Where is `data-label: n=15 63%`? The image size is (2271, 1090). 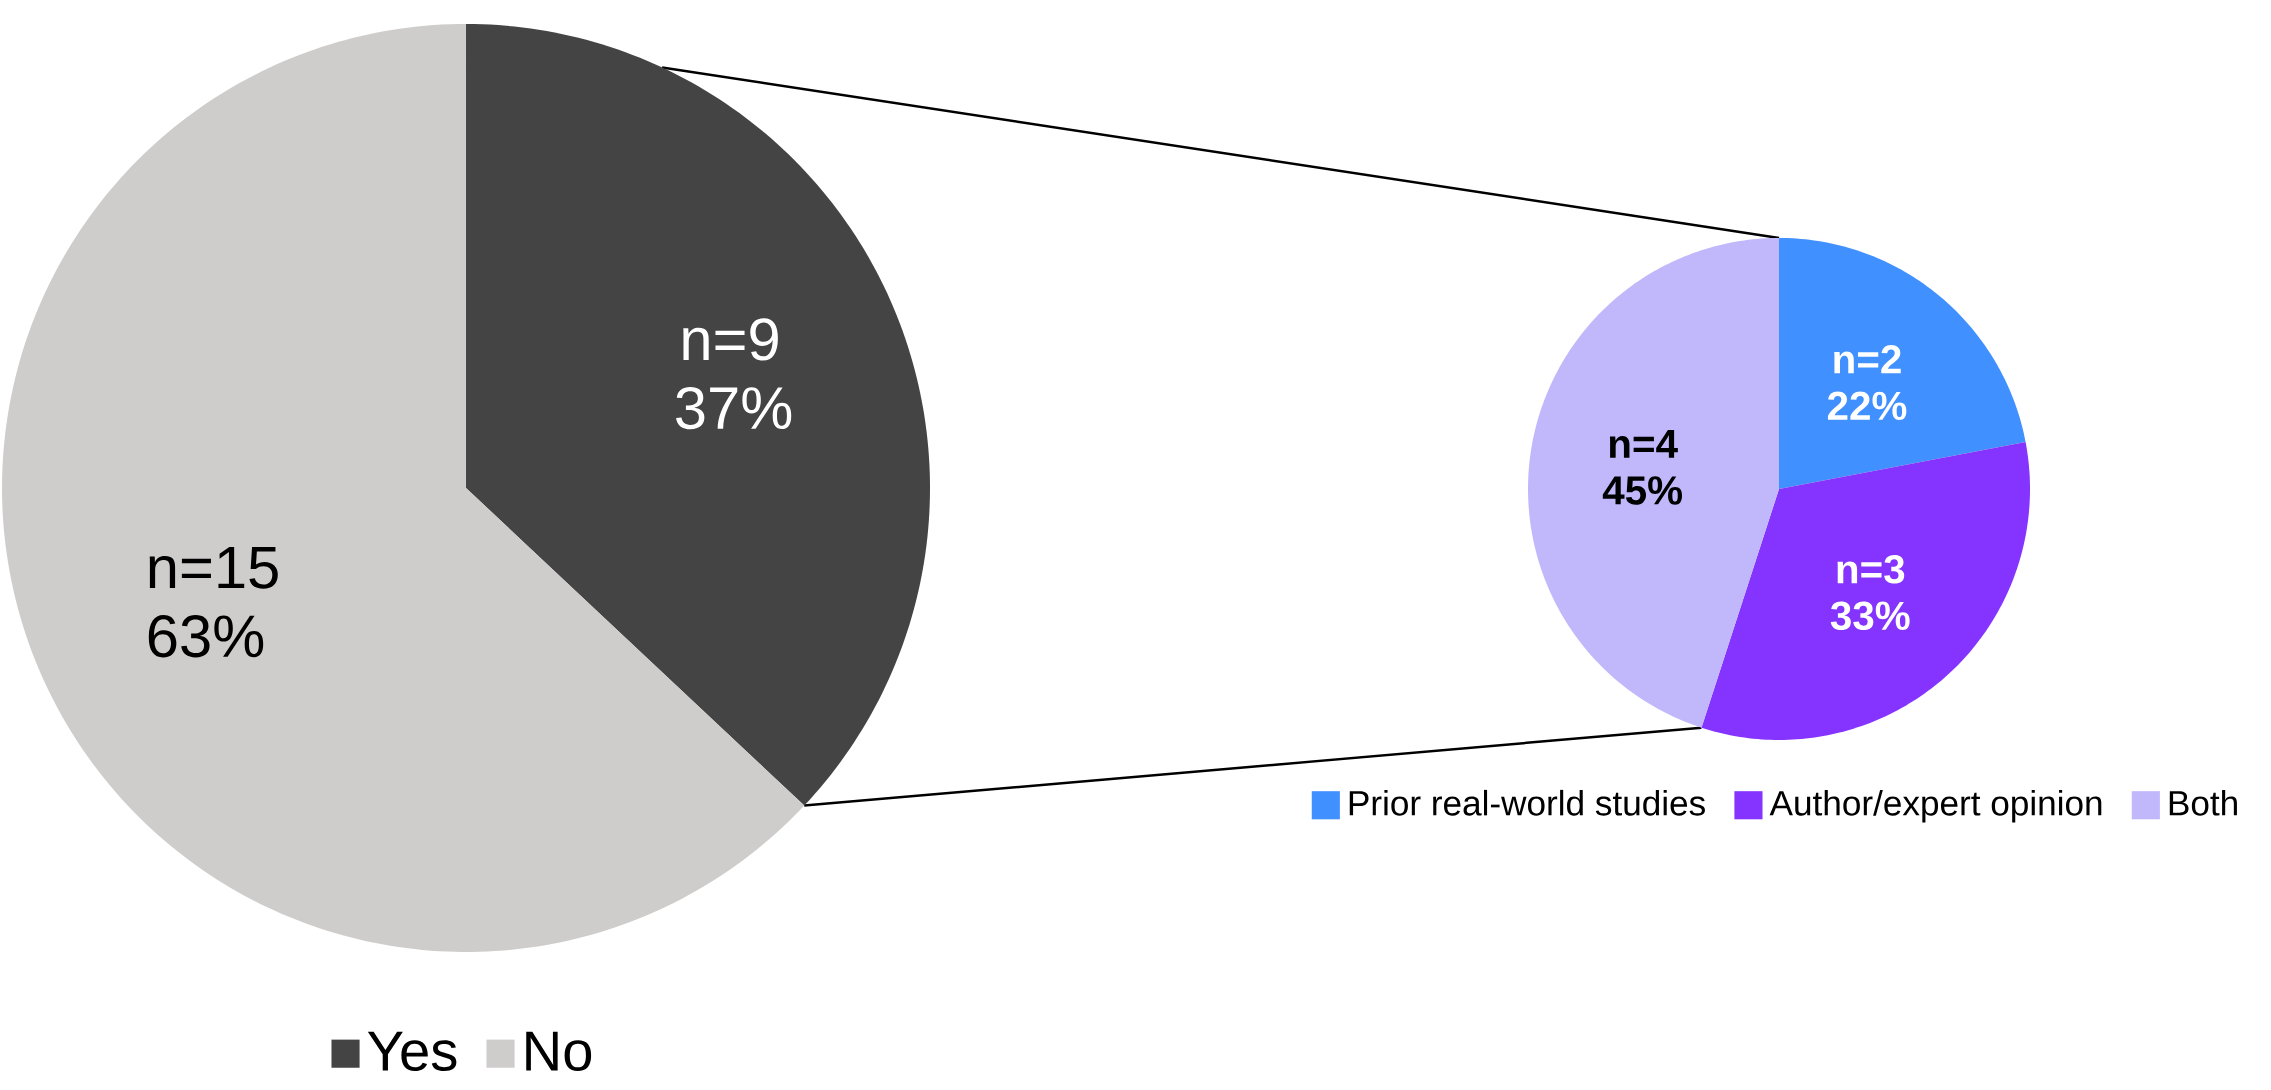 data-label: n=15 63% is located at coordinates (213, 602).